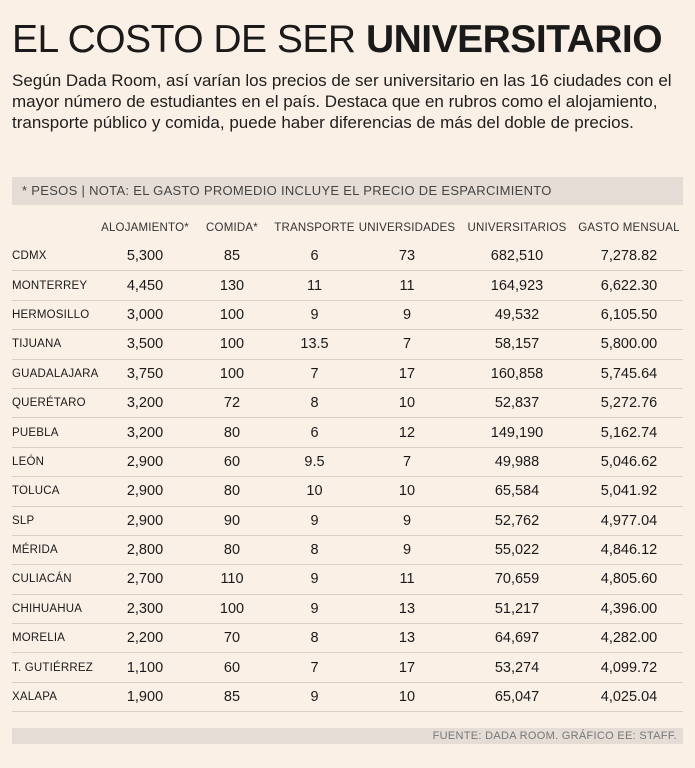 Image resolution: width=695 pixels, height=768 pixels. What do you see at coordinates (28, 461) in the screenshot?
I see `city-label: LEÓN` at bounding box center [28, 461].